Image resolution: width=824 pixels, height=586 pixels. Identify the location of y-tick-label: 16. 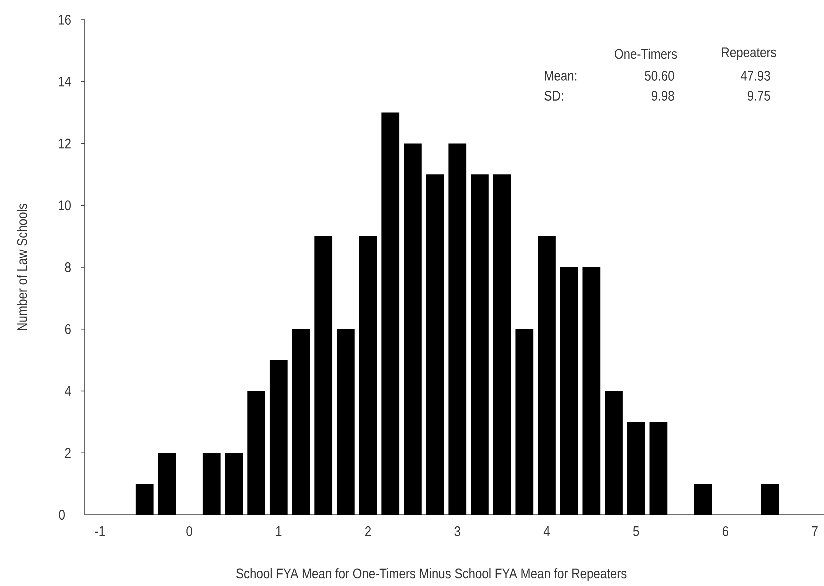
(65, 20).